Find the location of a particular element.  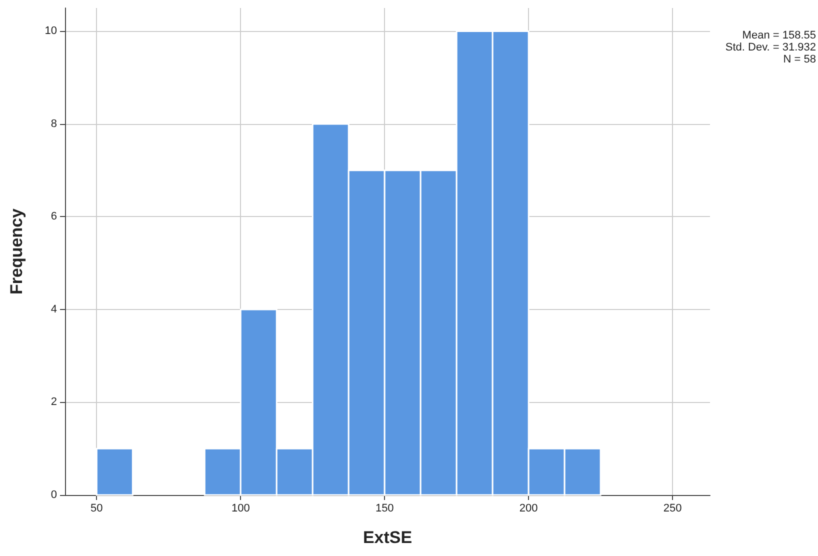

text: Std. Dev. = 31.932 is located at coordinates (770, 48).